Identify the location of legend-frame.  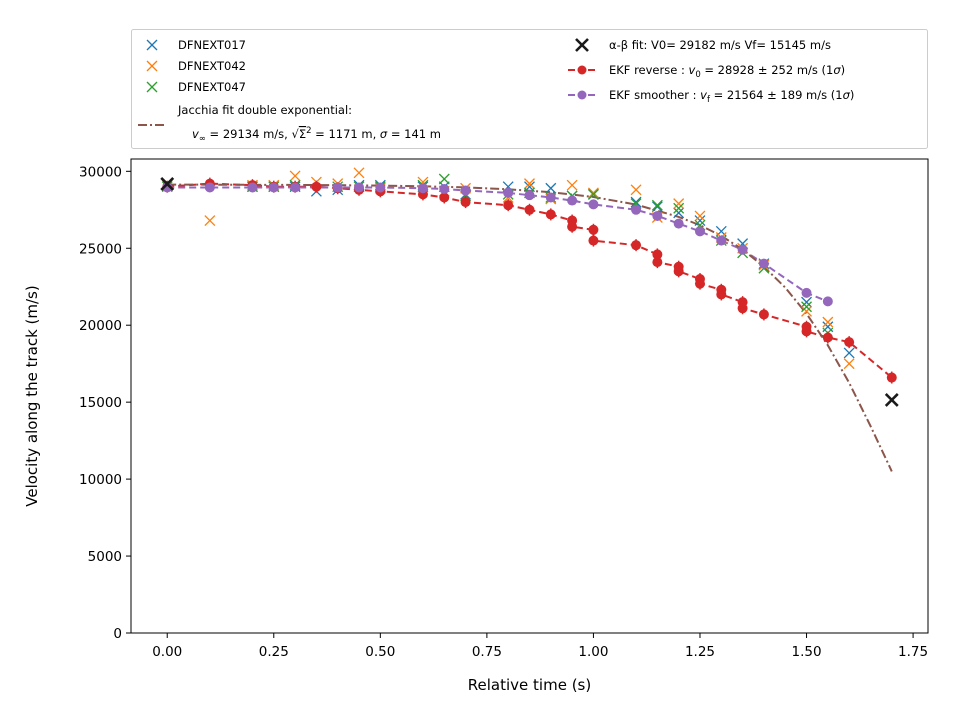
(529, 89).